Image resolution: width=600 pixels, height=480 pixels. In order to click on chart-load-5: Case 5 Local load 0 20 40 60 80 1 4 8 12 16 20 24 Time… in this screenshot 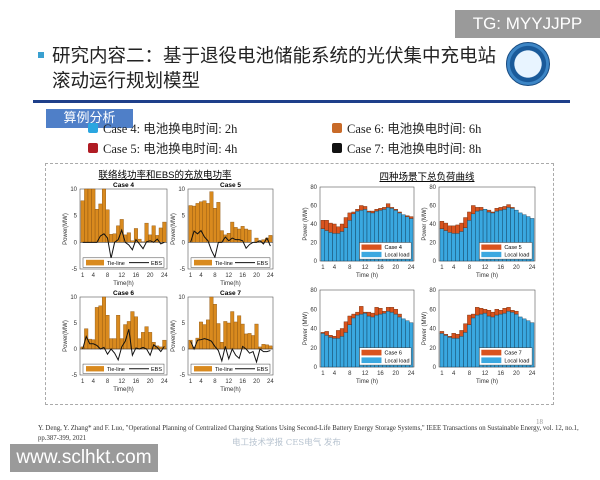, I will do `click(479, 232)`.